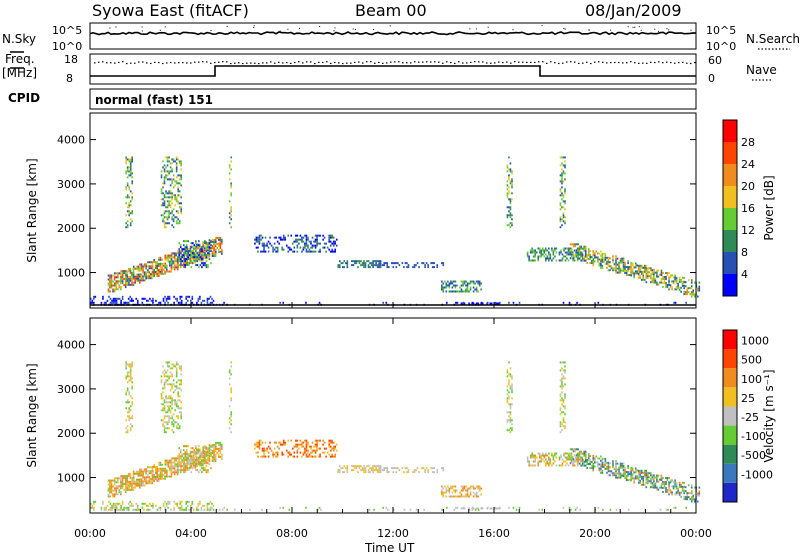 The image size is (800, 554). Describe the element at coordinates (715, 60) in the screenshot. I see `nave-right-tick-top: 60` at that location.